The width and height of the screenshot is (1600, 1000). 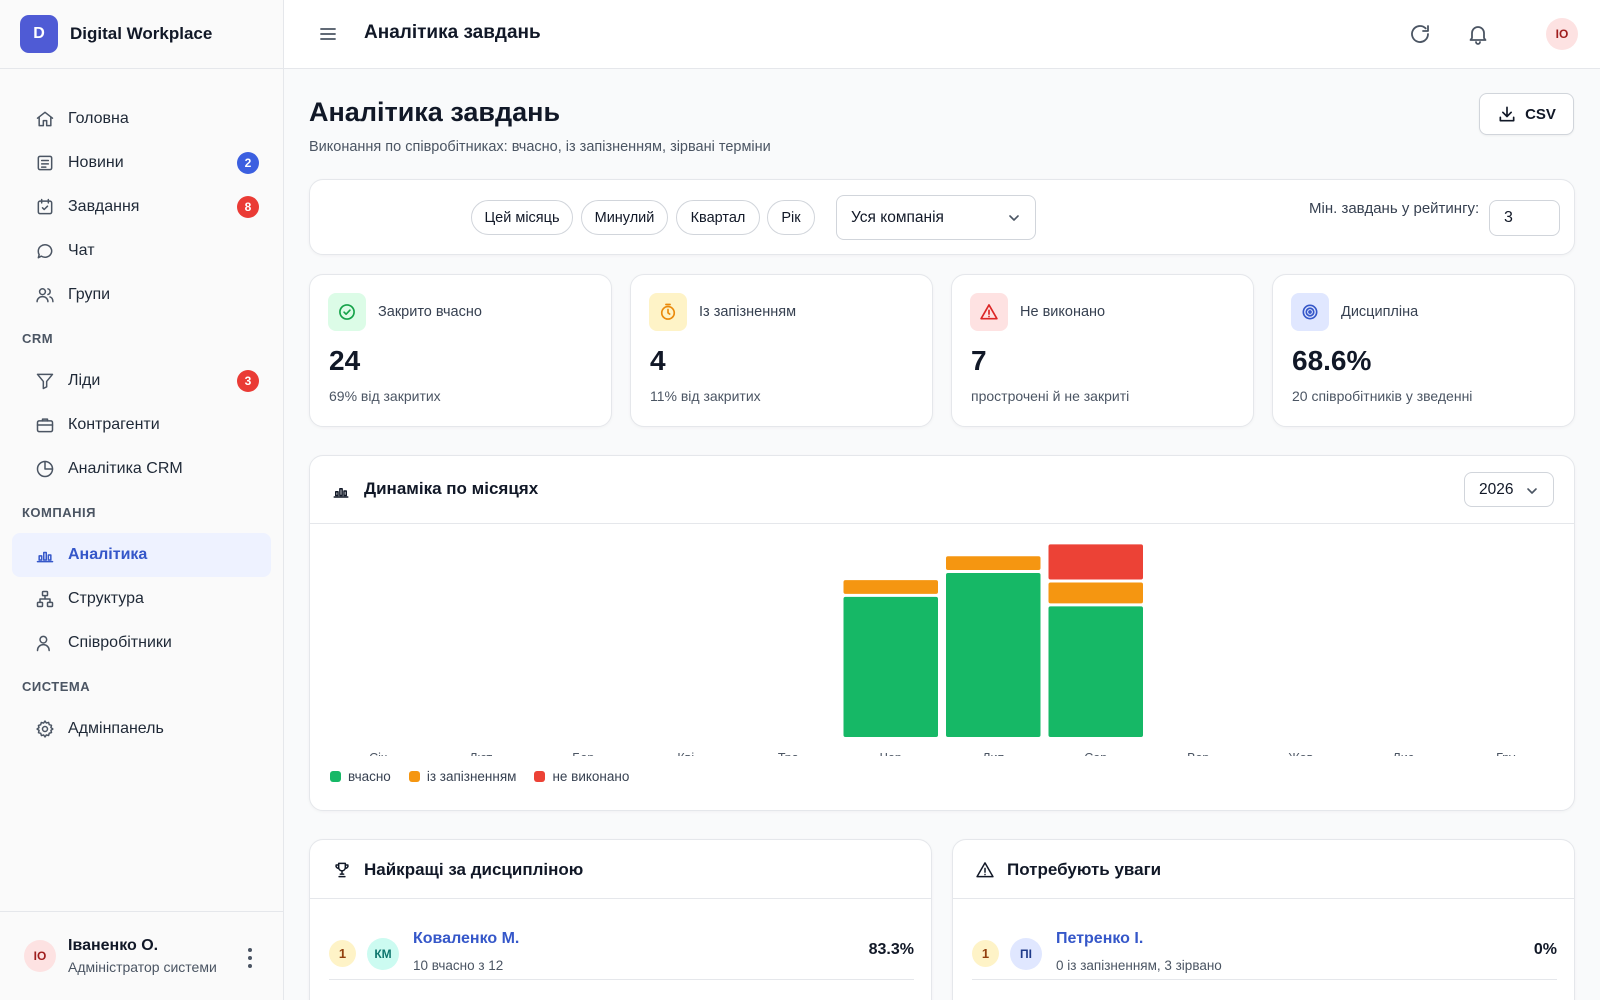 What do you see at coordinates (141, 469) in the screenshot?
I see `sidebar-item-crm-analytics: Аналітика CRM` at bounding box center [141, 469].